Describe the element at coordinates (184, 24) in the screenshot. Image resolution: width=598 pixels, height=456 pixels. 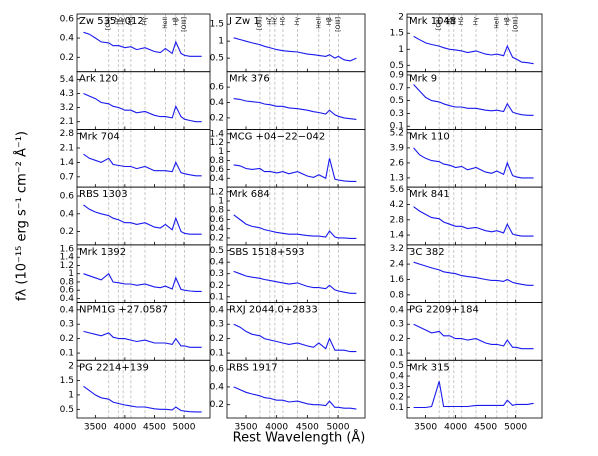
I see `emission-line-label: [OIII]` at that location.